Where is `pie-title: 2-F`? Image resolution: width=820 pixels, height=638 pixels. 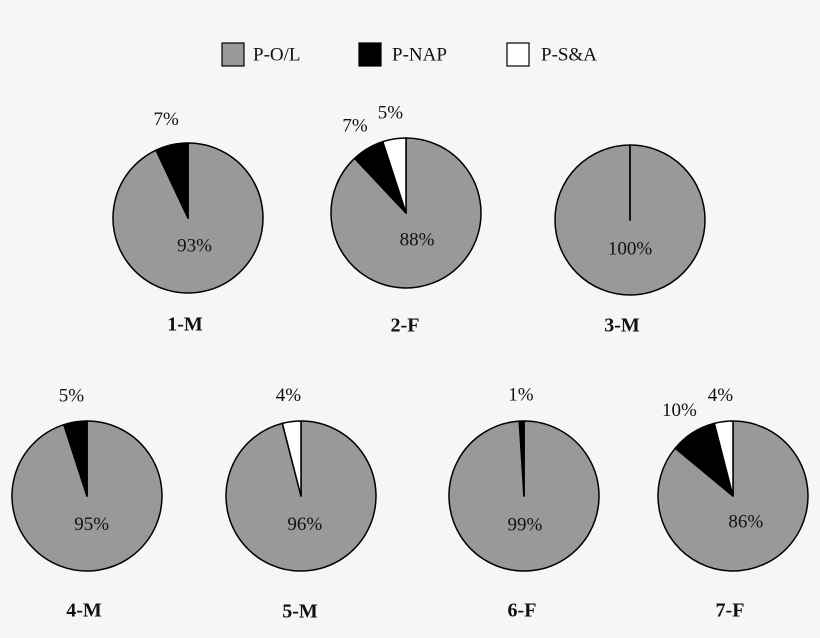 pie-title: 2-F is located at coordinates (405, 326).